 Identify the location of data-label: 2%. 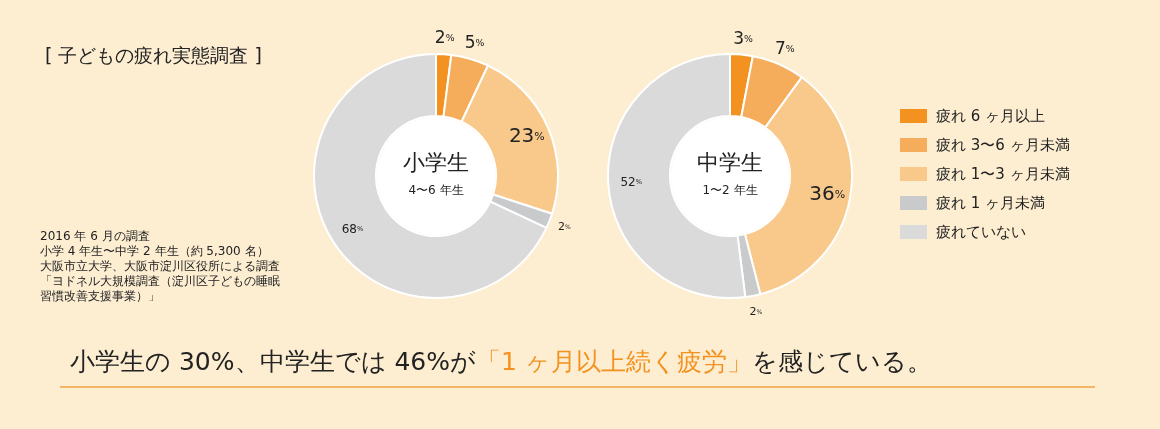
(444, 37).